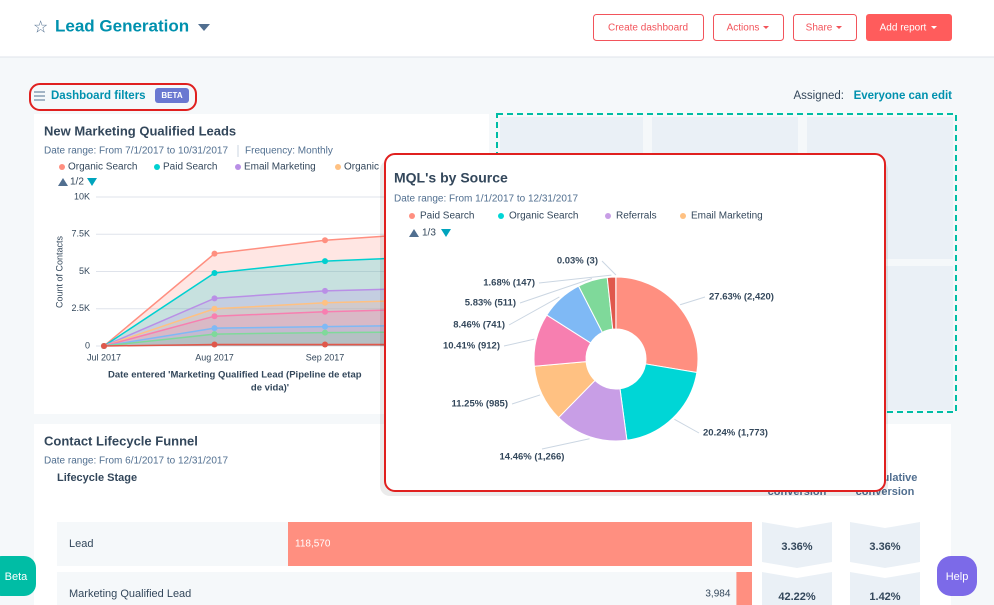 This screenshot has height=605, width=994. Describe the element at coordinates (59, 271) in the screenshot. I see `y-axis-title: Count of Contacts` at that location.